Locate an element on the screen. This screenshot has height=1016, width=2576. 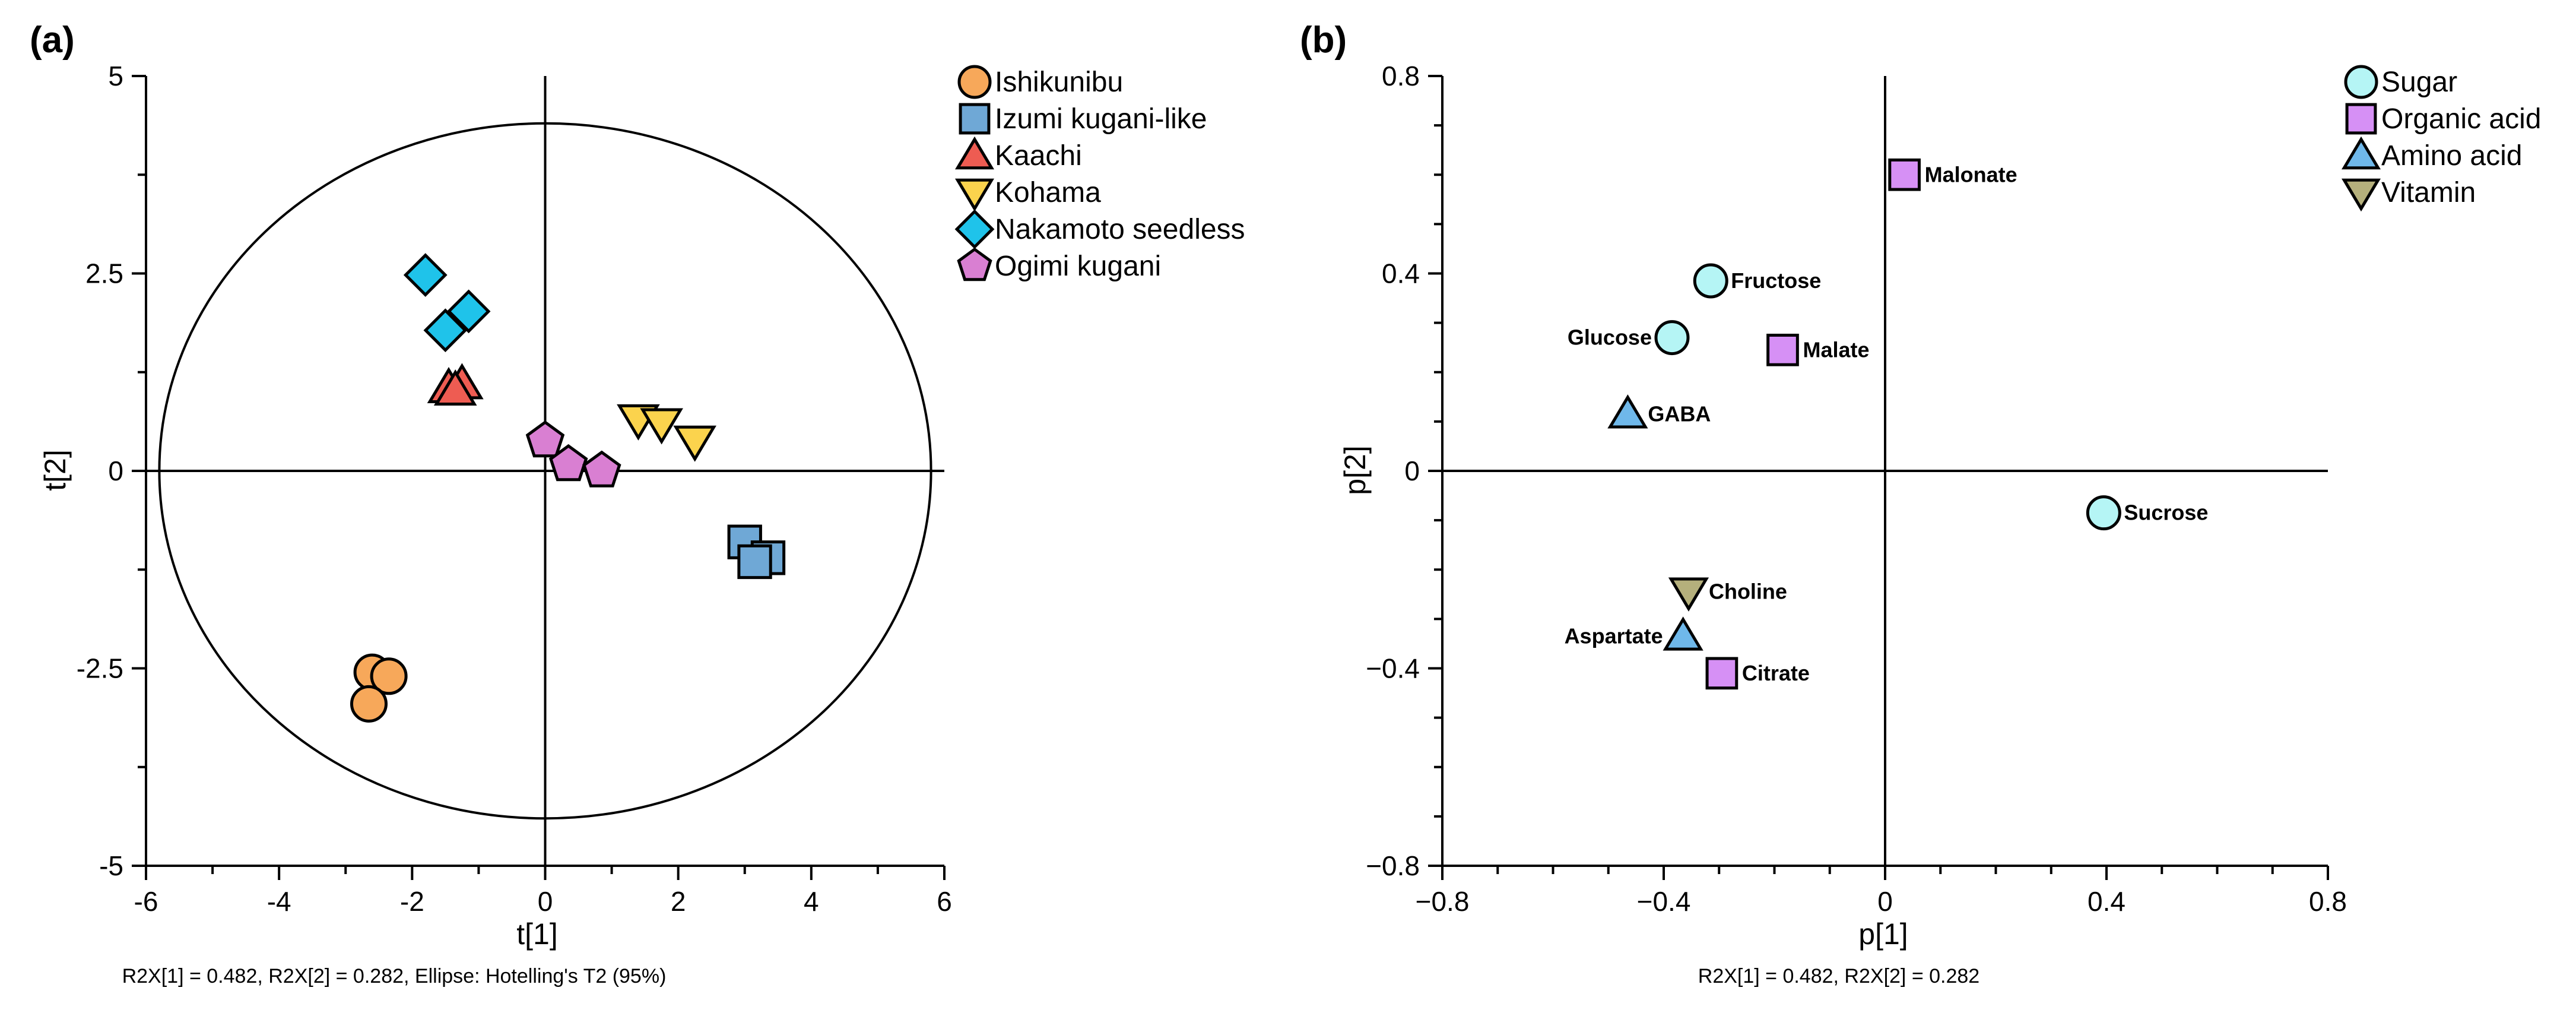
panel-b-series-amino-acid: GABA Aspartate is located at coordinates (1638, 522).